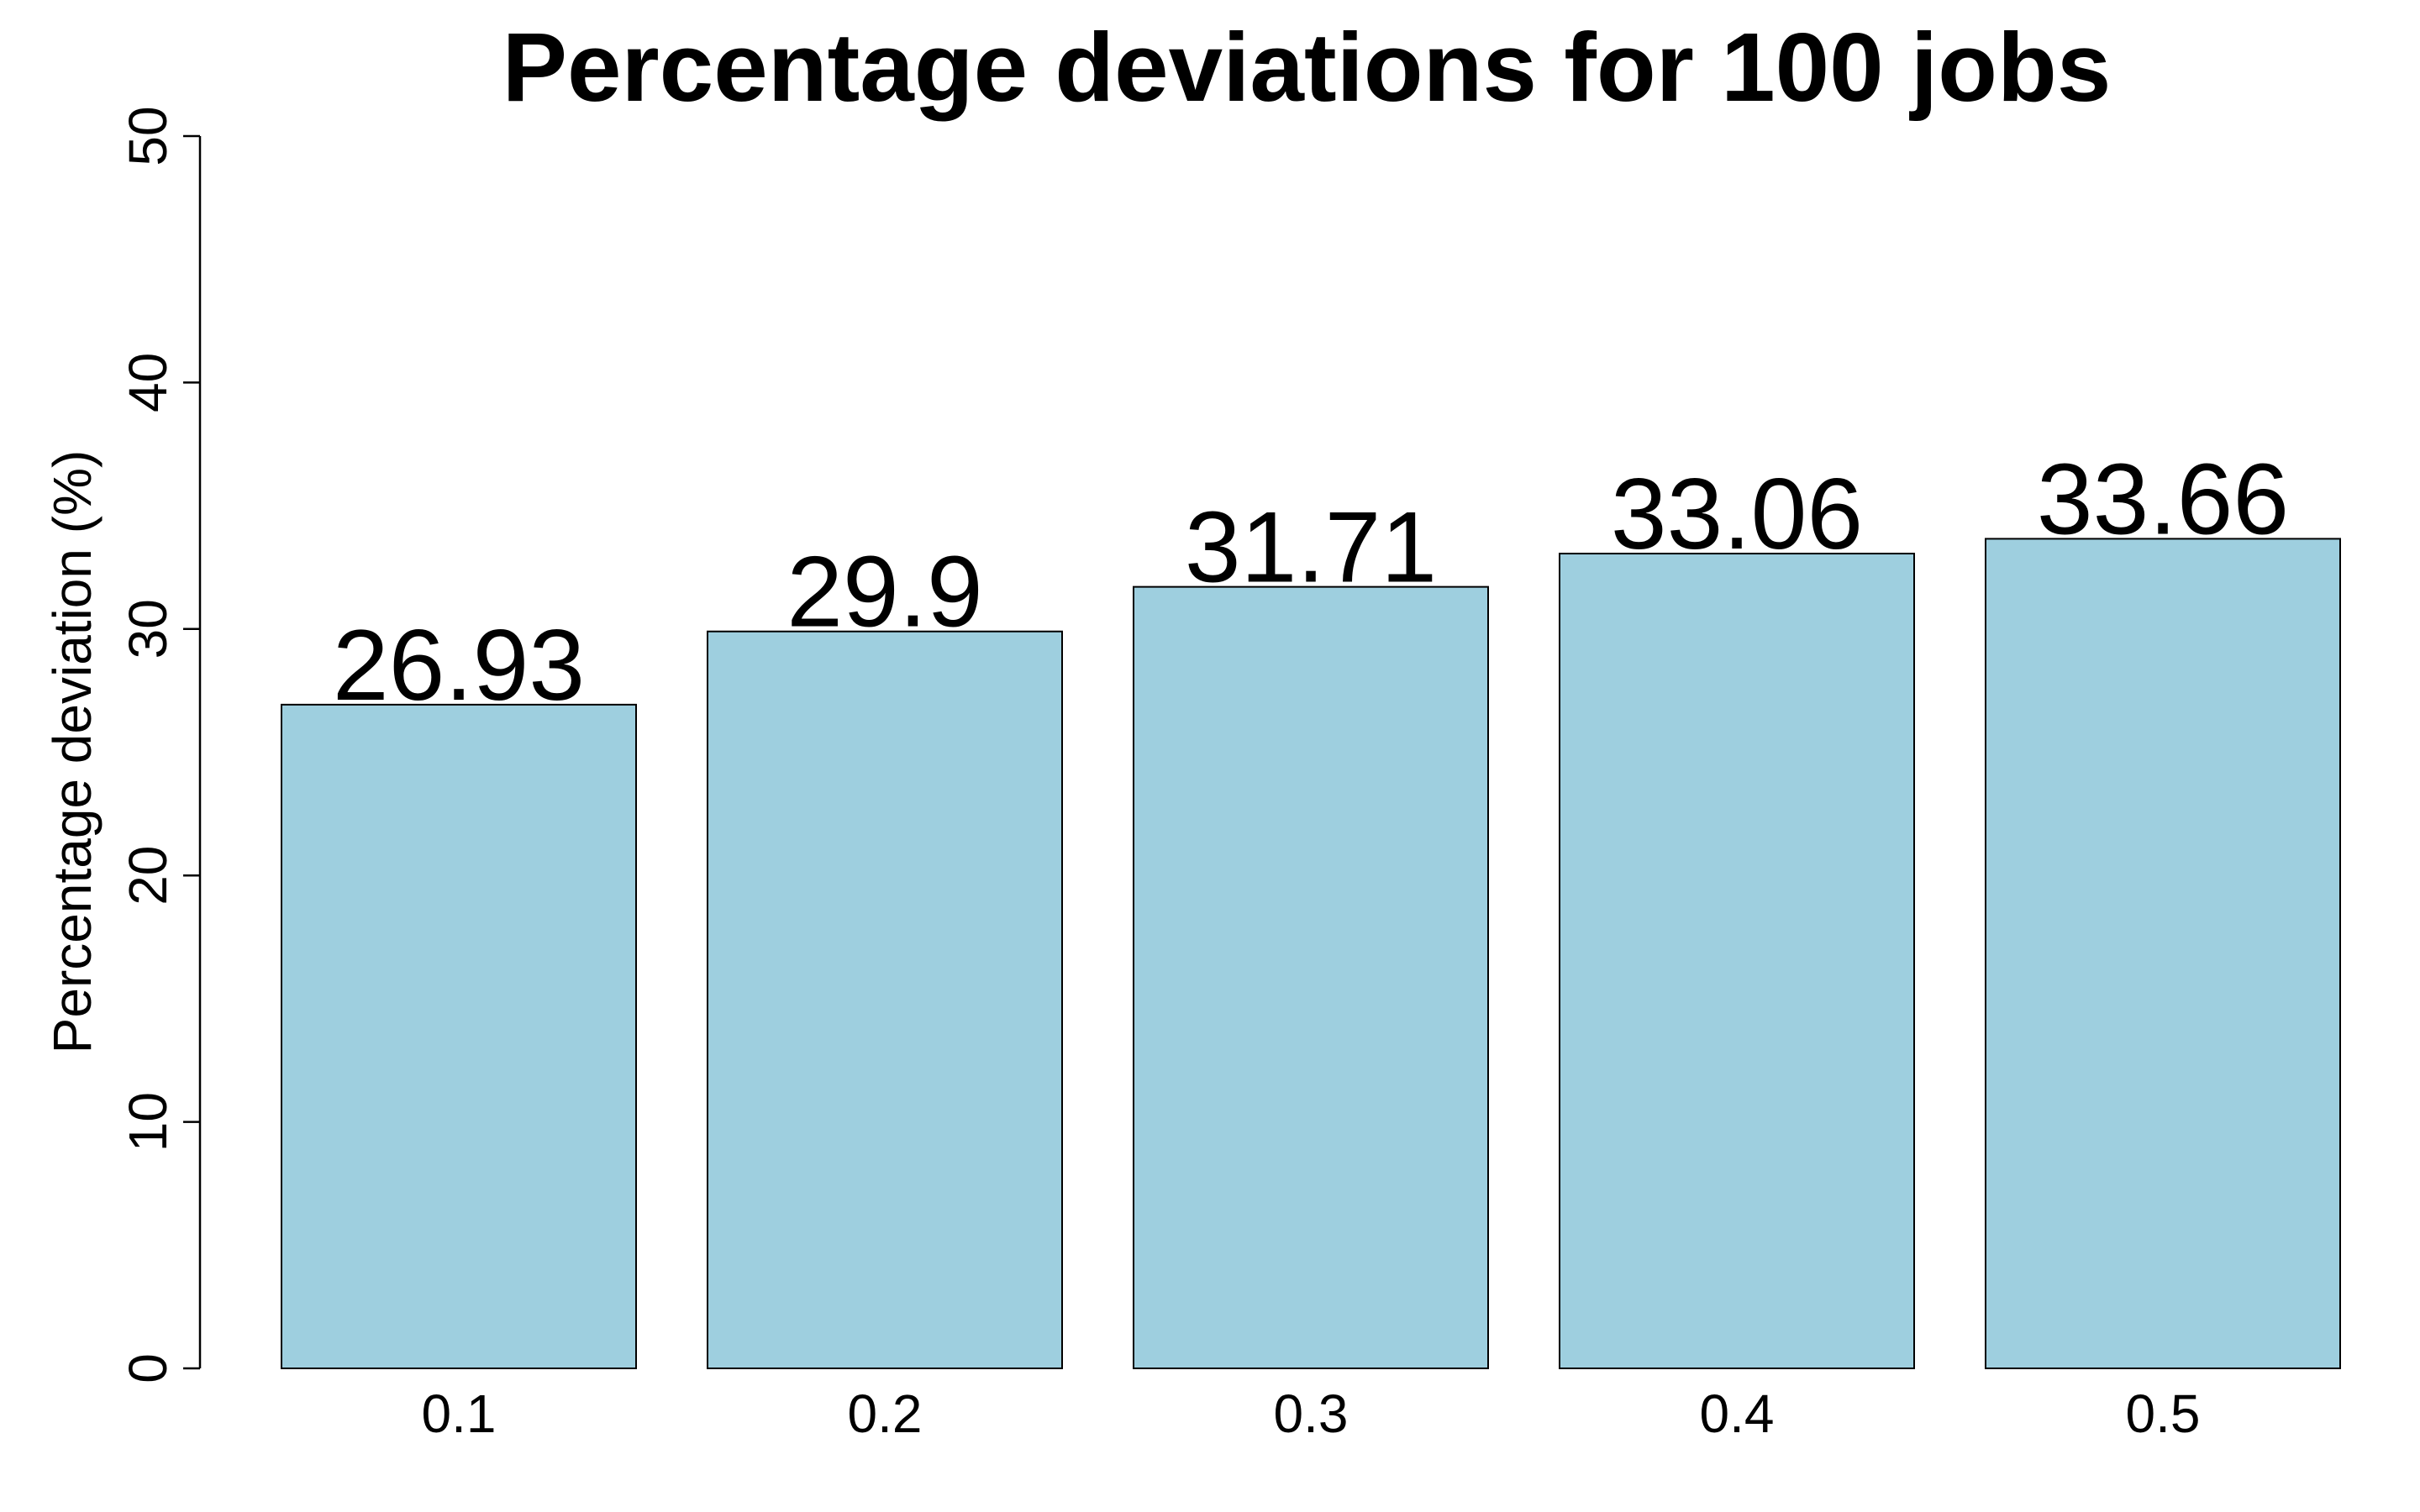 This screenshot has height=1512, width=2420. What do you see at coordinates (148, 876) in the screenshot?
I see `y-axis-tick-label: 20` at bounding box center [148, 876].